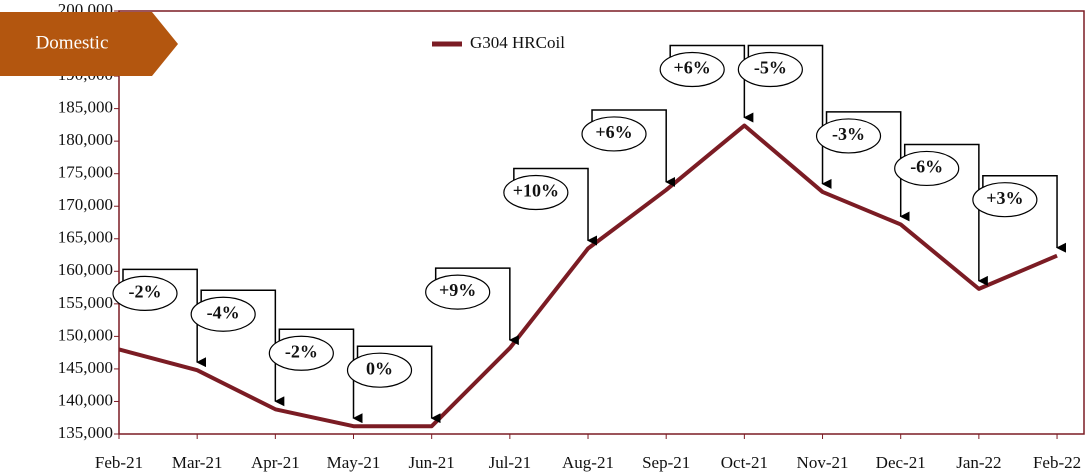 The height and width of the screenshot is (474, 1092). What do you see at coordinates (197, 462) in the screenshot?
I see `x-tick-label: Mar-21` at bounding box center [197, 462].